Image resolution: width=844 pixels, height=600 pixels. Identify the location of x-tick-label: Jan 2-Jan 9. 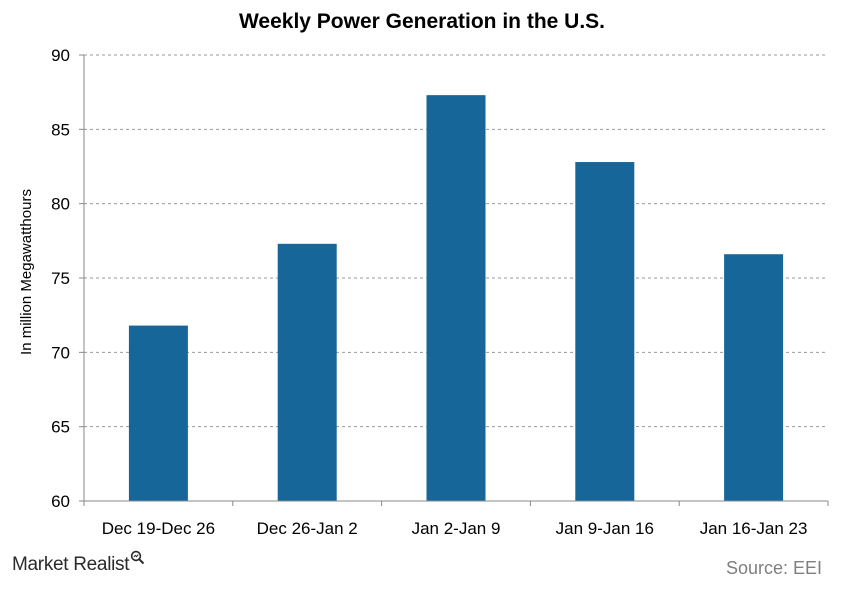
(456, 528).